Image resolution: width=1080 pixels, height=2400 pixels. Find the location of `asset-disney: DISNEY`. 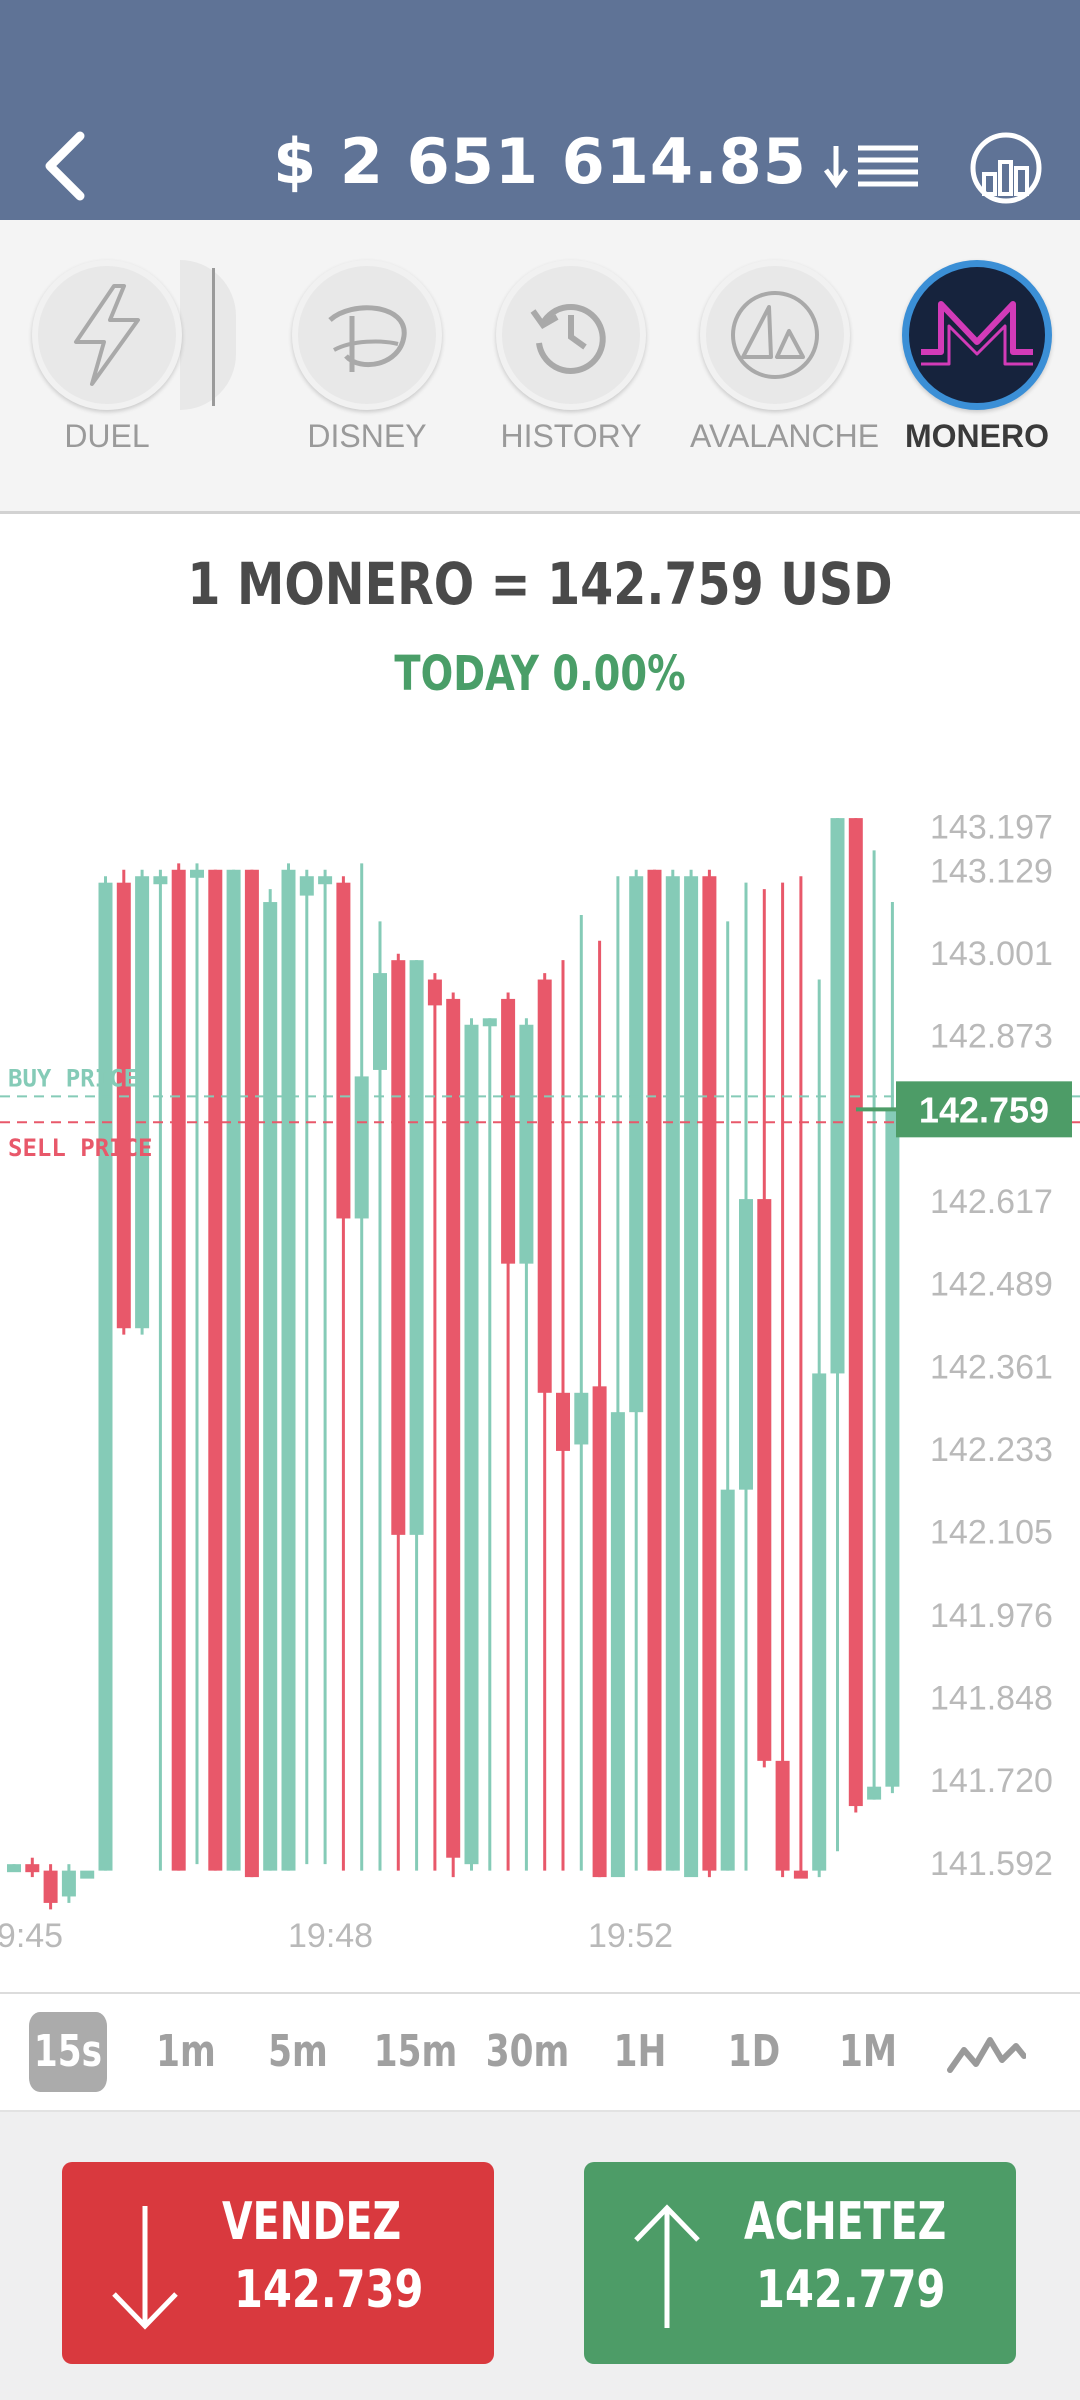

asset-disney: DISNEY is located at coordinates (367, 357).